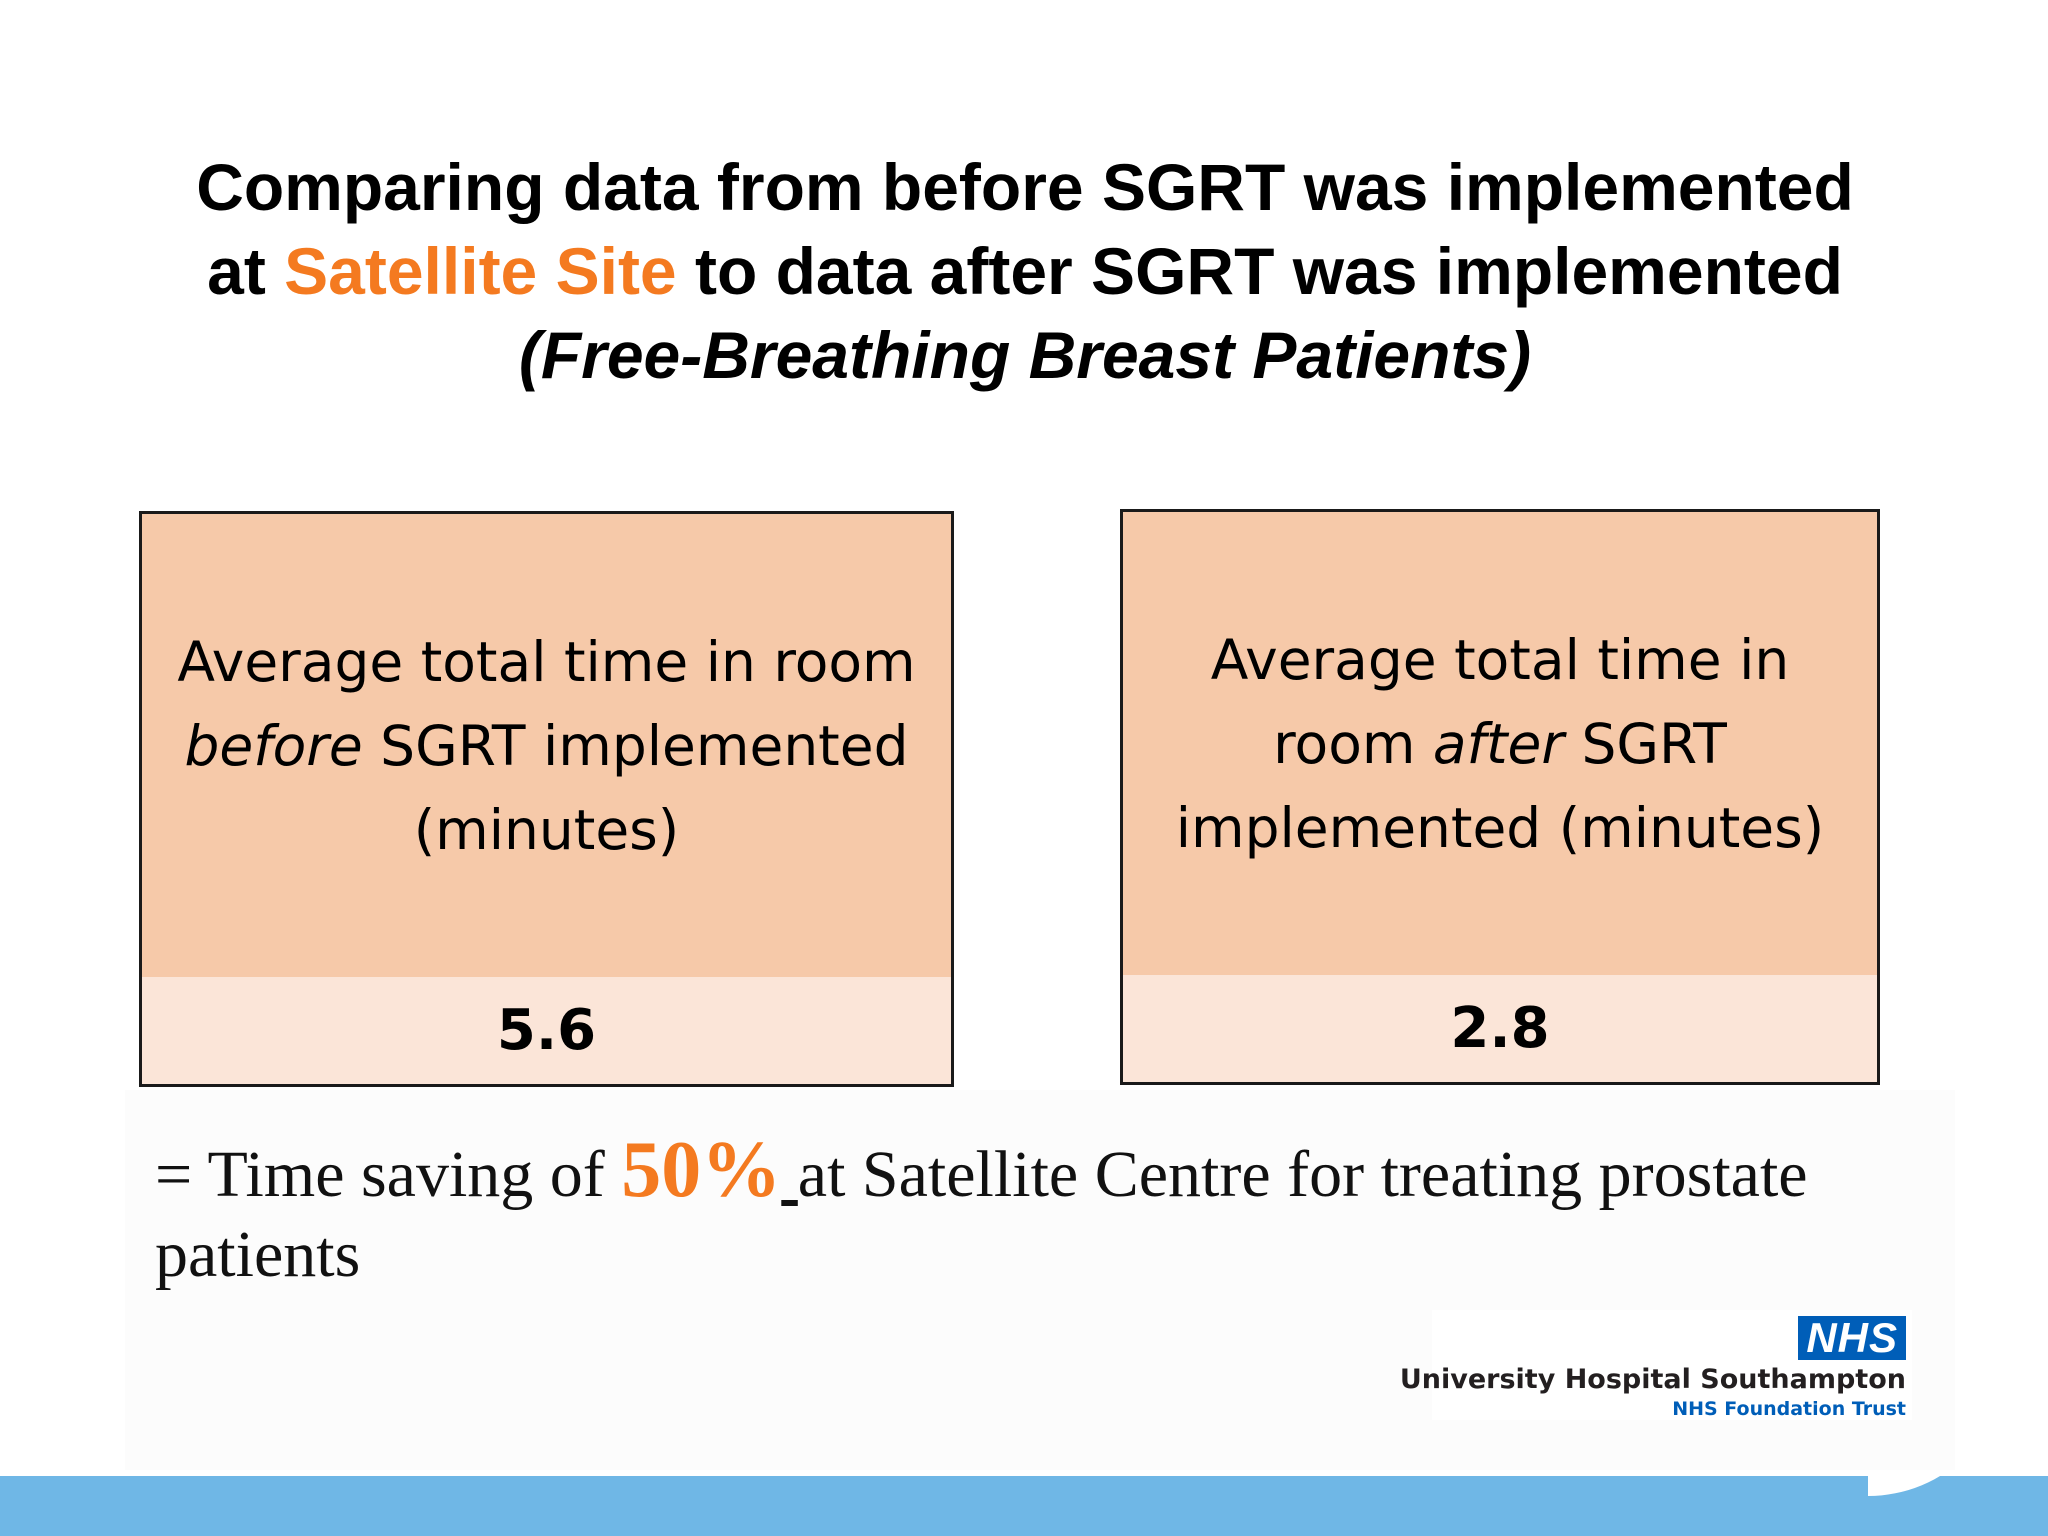 The image size is (2048, 1536). Describe the element at coordinates (246, 271) in the screenshot. I see `title-line-2-prefix: at` at that location.